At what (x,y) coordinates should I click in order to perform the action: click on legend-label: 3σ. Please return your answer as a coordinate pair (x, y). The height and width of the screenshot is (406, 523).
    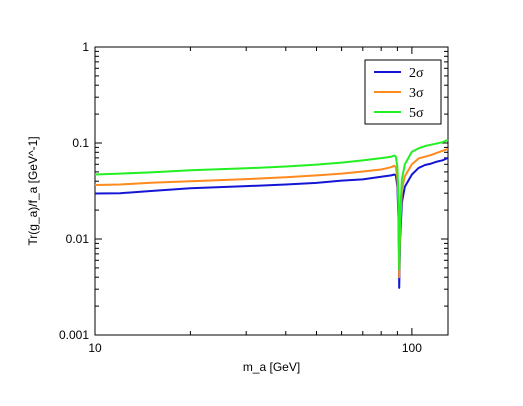
    Looking at the image, I should click on (416, 93).